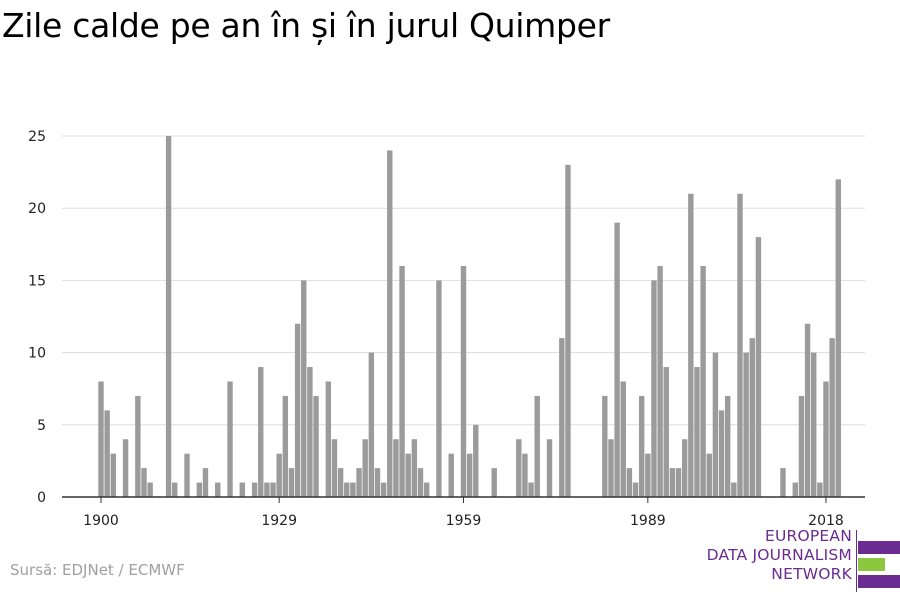  Describe the element at coordinates (648, 521) in the screenshot. I see `x-tick-label: 1989` at that location.